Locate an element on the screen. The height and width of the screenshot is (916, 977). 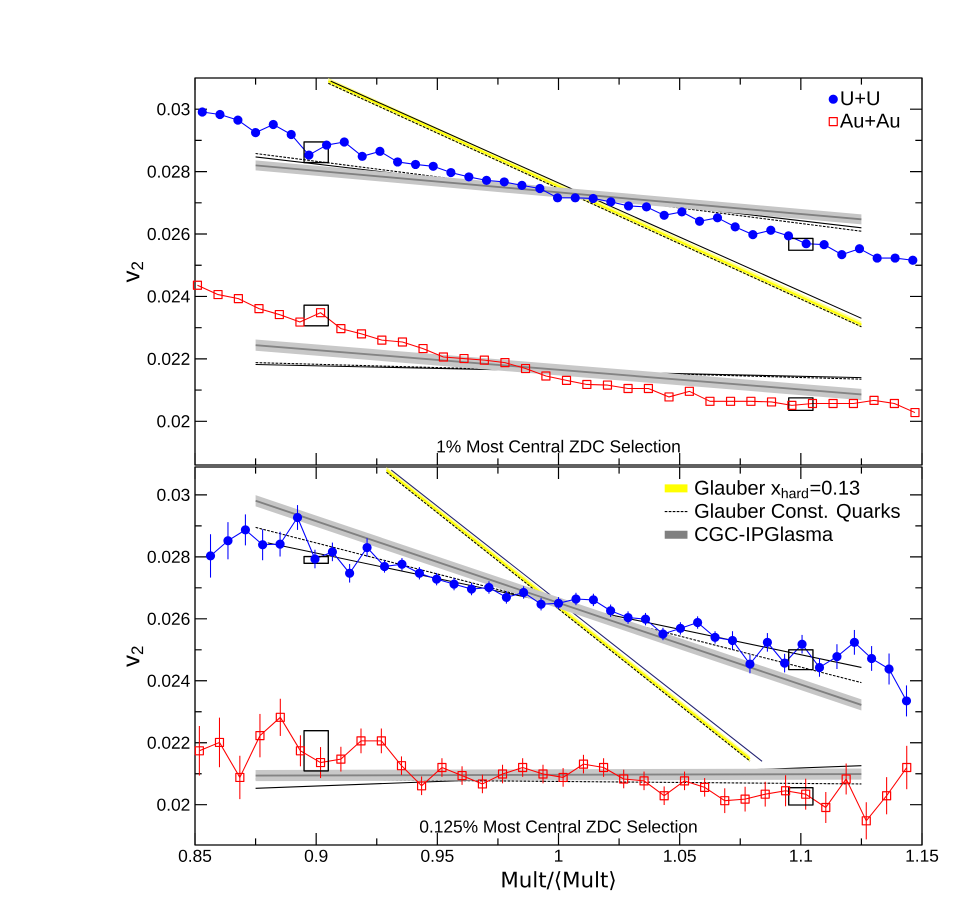
x-tick-label: 1.05 is located at coordinates (680, 856).